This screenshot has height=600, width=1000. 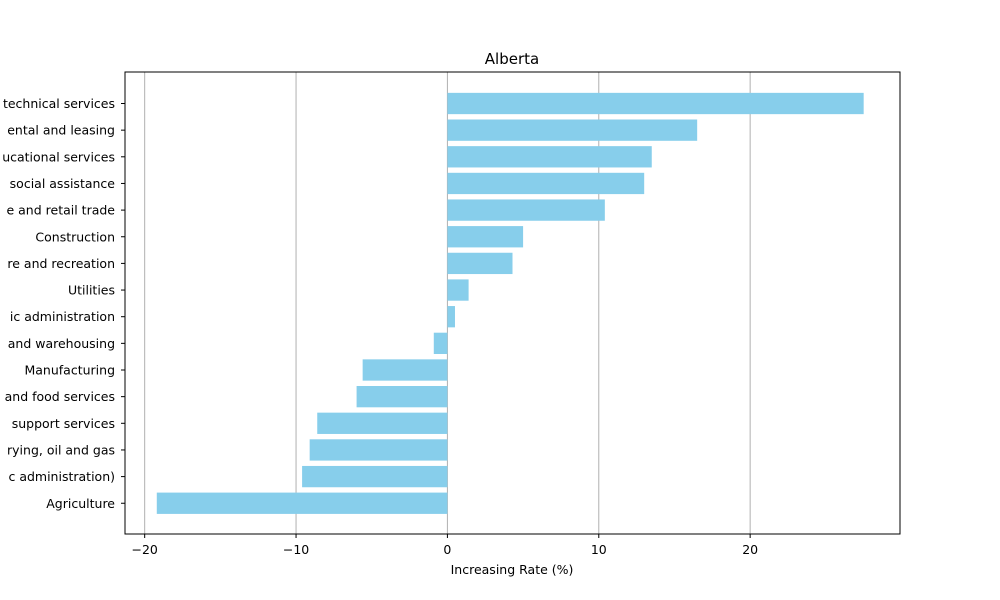 I want to click on y-tick-label: e and retail trade, so click(x=60, y=210).